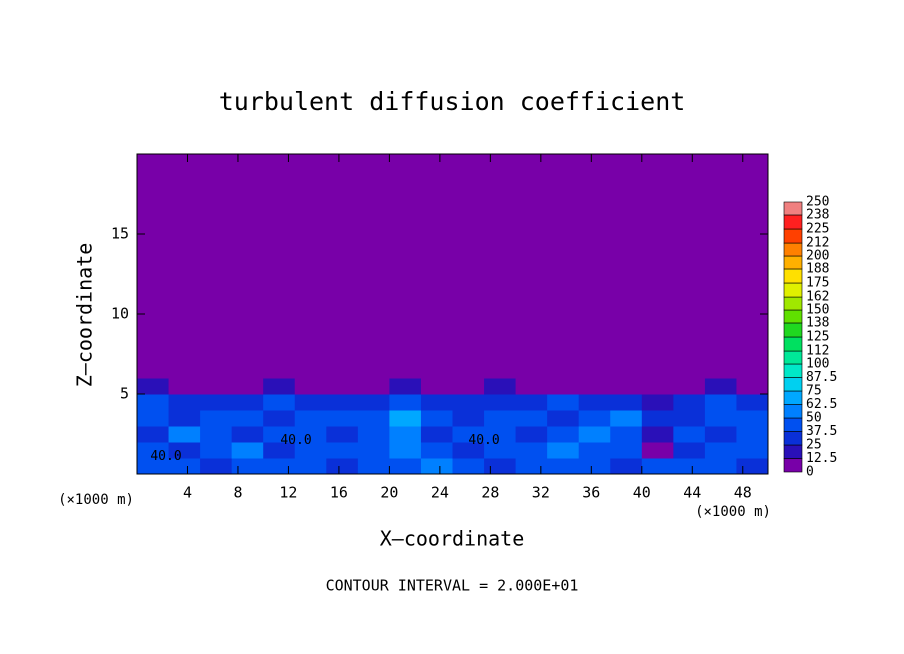 This screenshot has width=904, height=654. I want to click on contour-interval: CONTOUR INTERVAL = 2.000E+01, so click(452, 586).